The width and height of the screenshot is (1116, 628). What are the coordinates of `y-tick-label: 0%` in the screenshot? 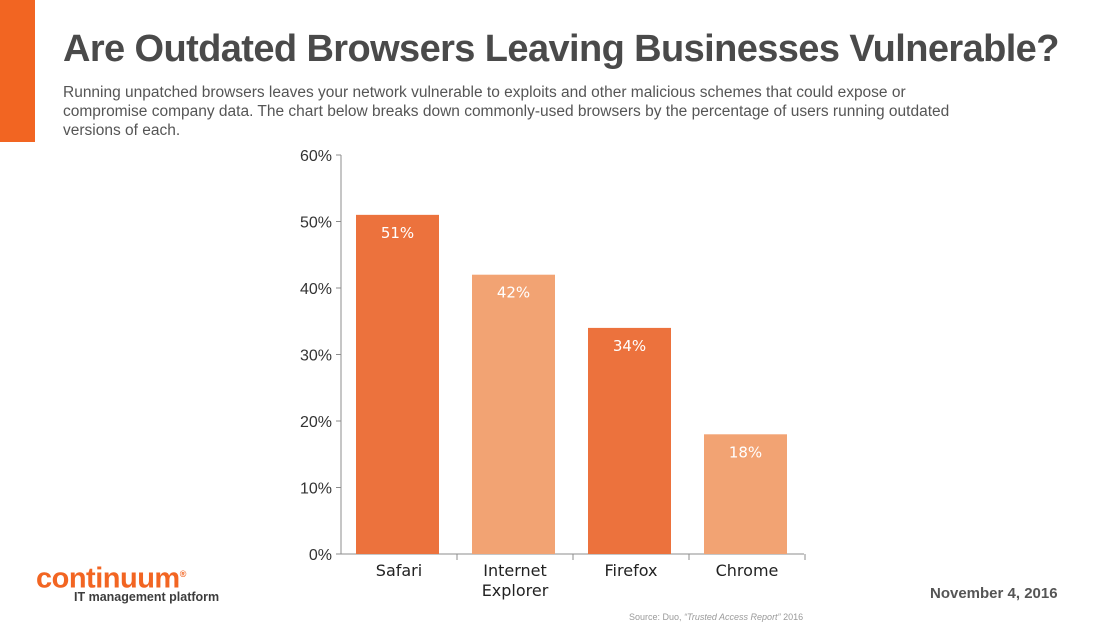 It's located at (320, 555).